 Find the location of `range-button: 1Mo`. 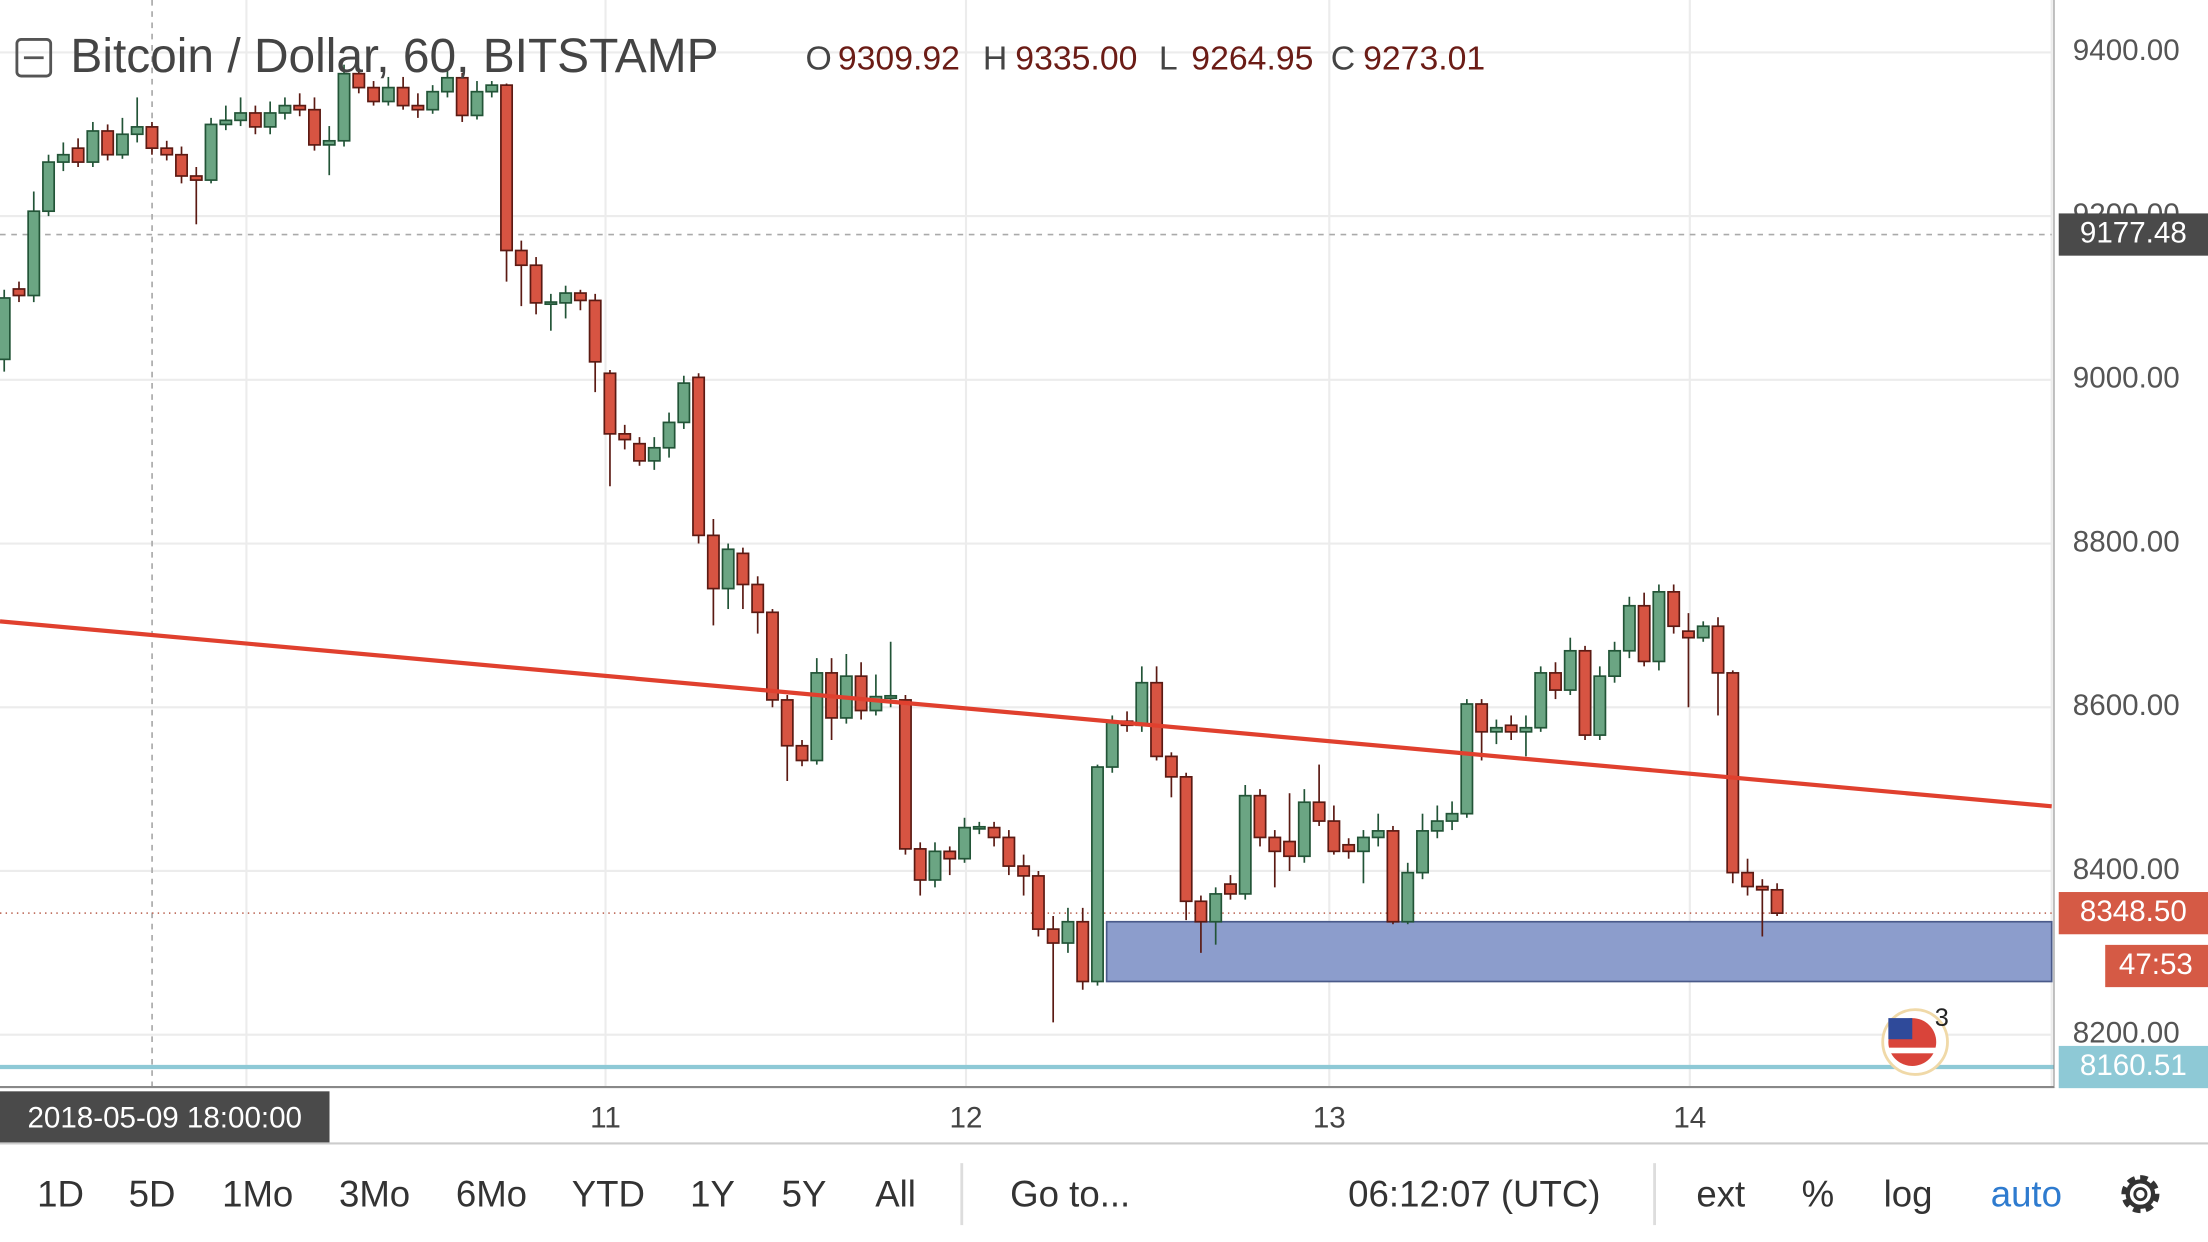

range-button: 1Mo is located at coordinates (257, 1194).